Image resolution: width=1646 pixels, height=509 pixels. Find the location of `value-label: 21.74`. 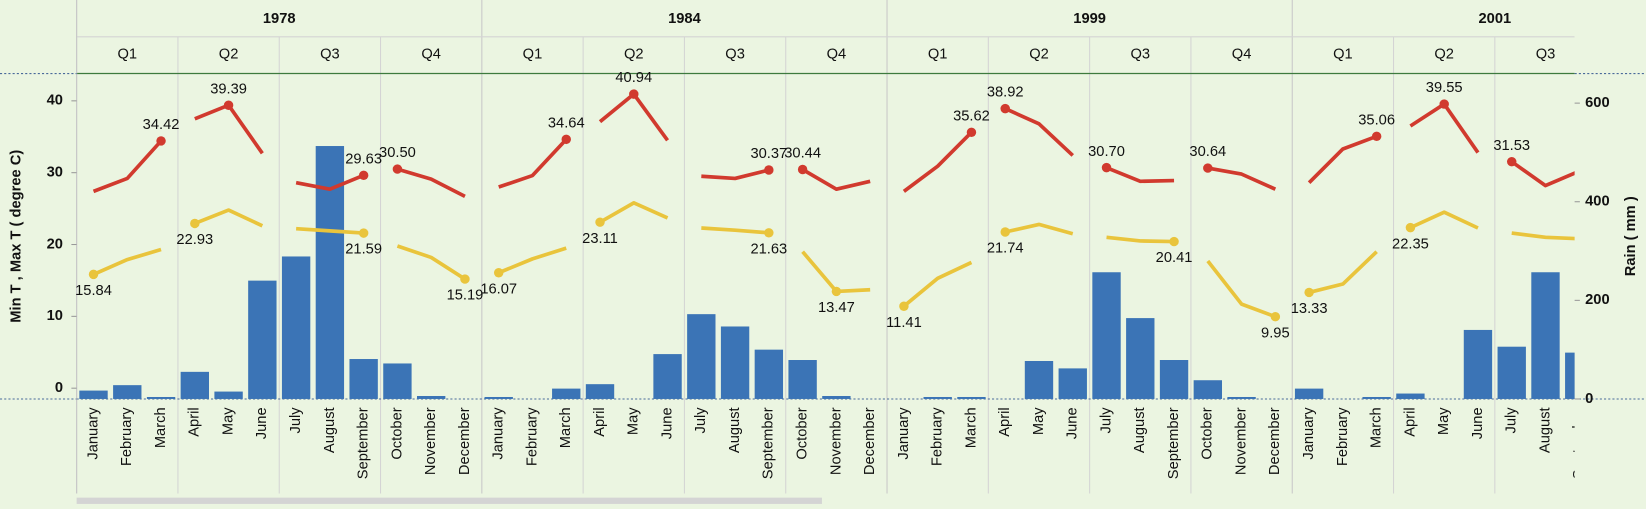

value-label: 21.74 is located at coordinates (1005, 249).